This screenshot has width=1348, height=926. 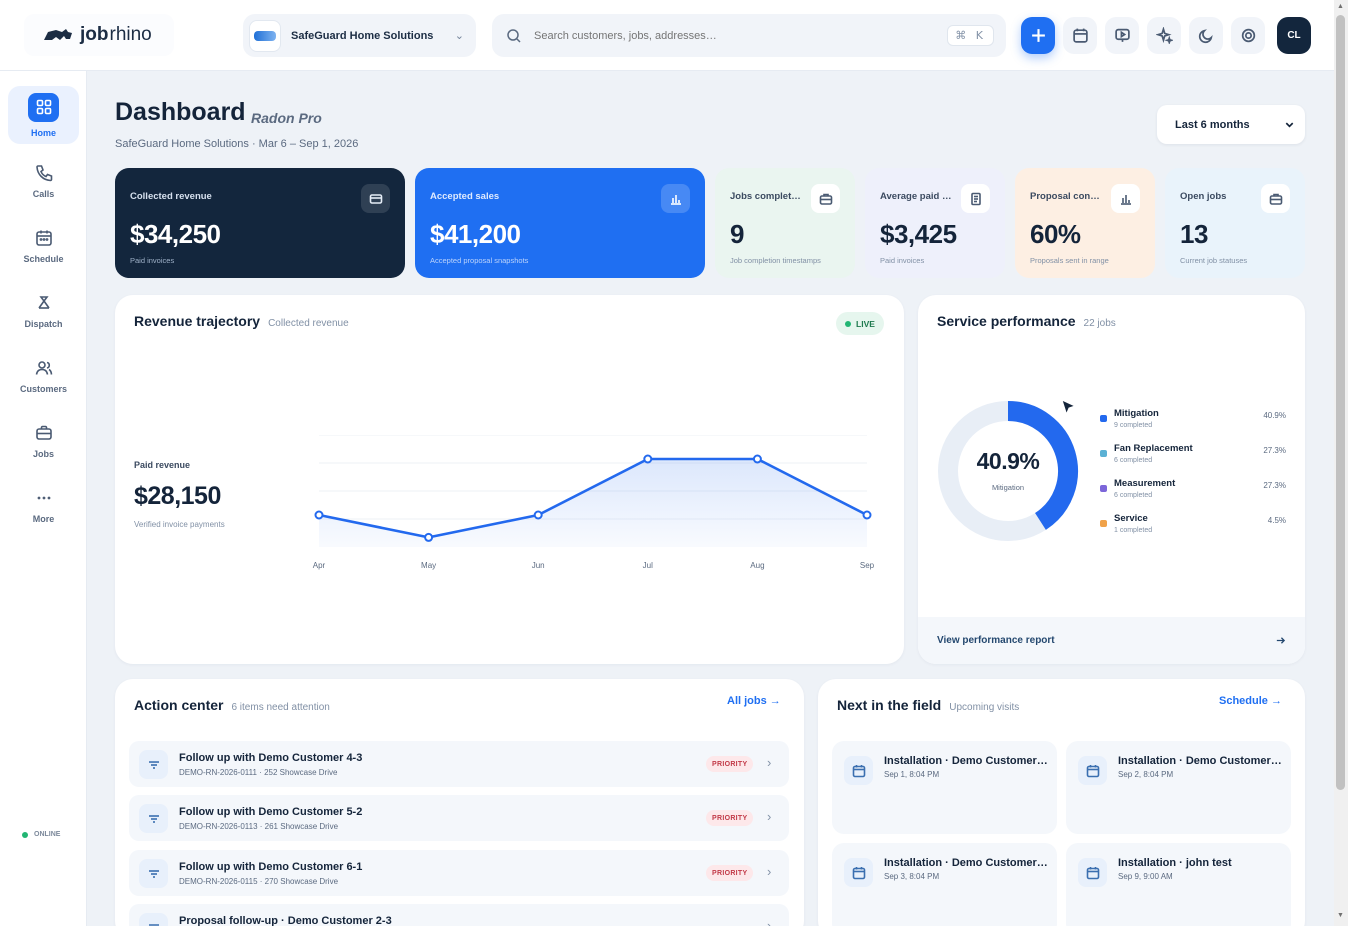 I want to click on legend-count: 6 completed, so click(x=1133, y=495).